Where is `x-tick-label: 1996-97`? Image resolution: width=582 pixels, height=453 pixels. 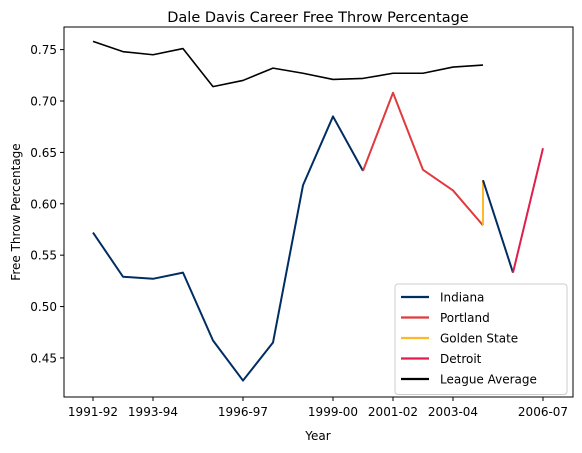
x-tick-label: 1996-97 is located at coordinates (243, 412).